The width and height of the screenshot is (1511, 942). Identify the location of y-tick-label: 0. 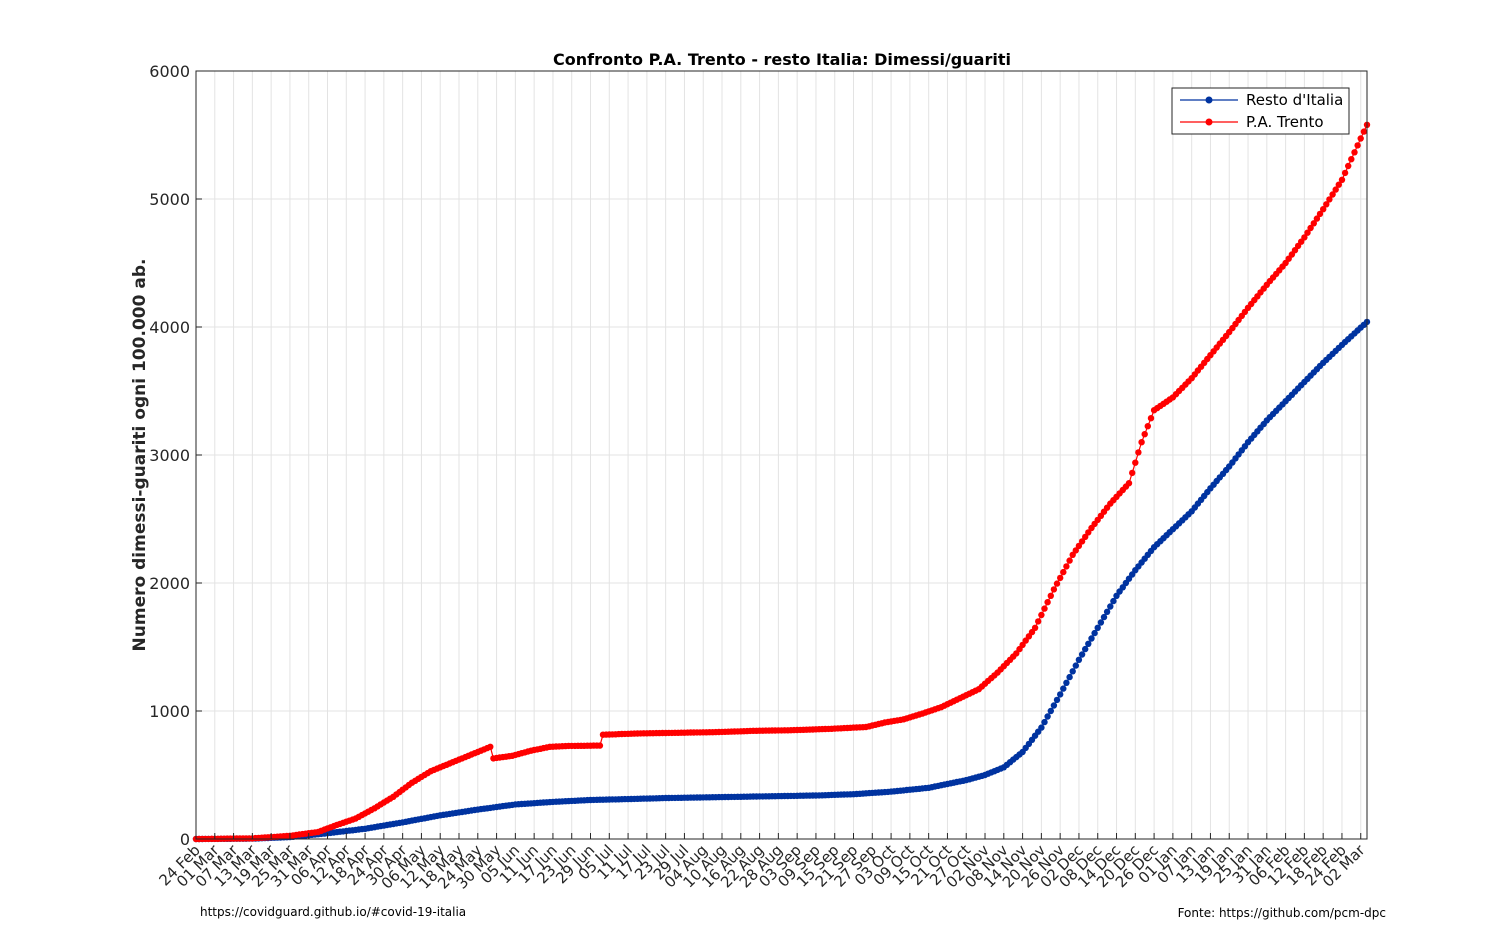
(185, 839).